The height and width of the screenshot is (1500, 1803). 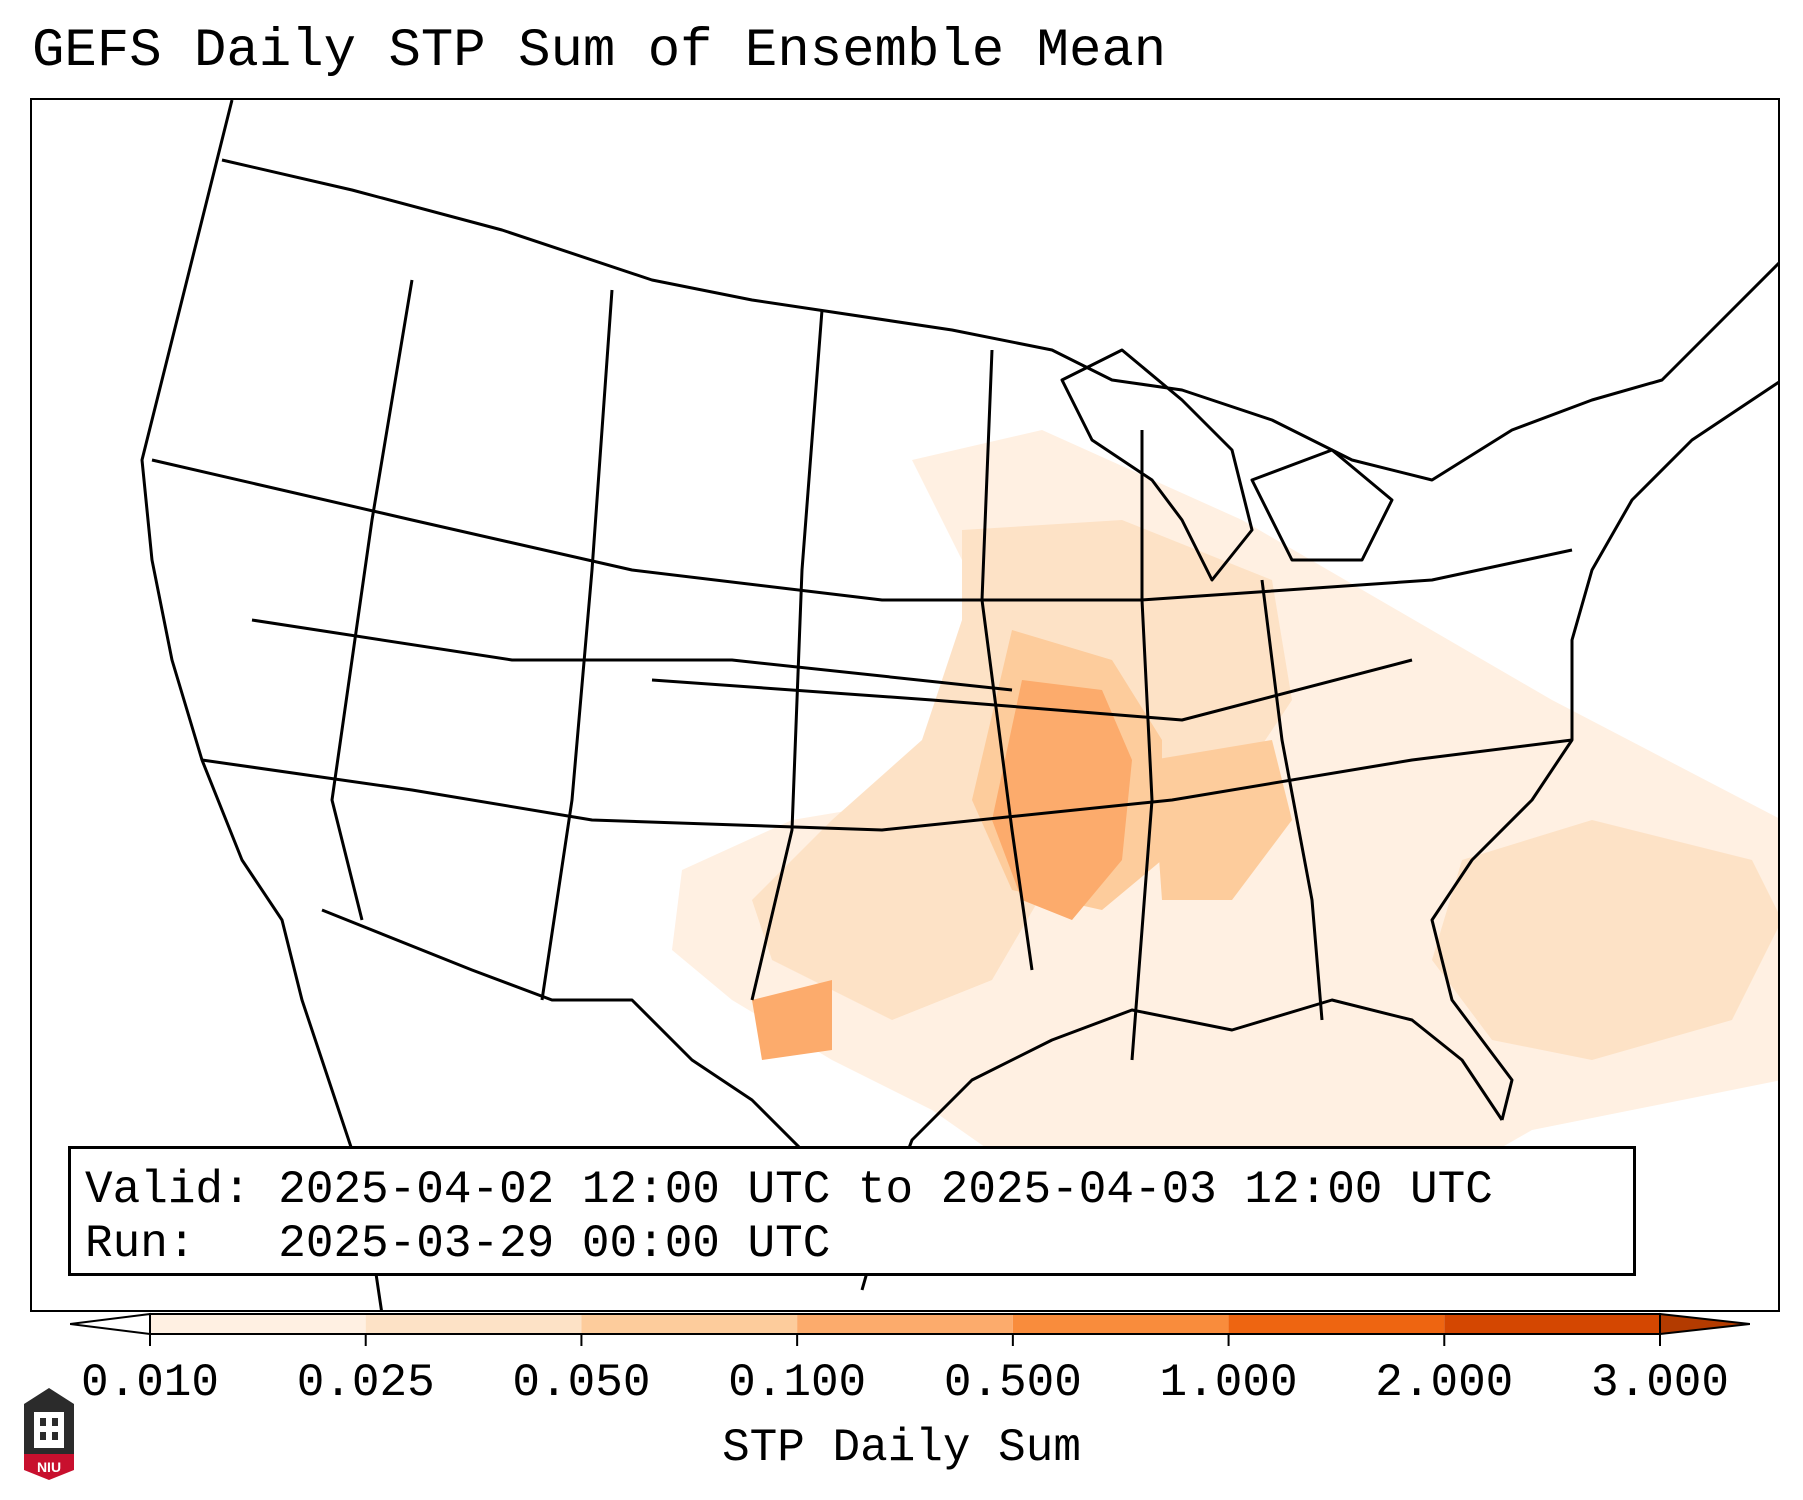 What do you see at coordinates (1228, 1383) in the screenshot?
I see `colorbar-tick-label: 1.000` at bounding box center [1228, 1383].